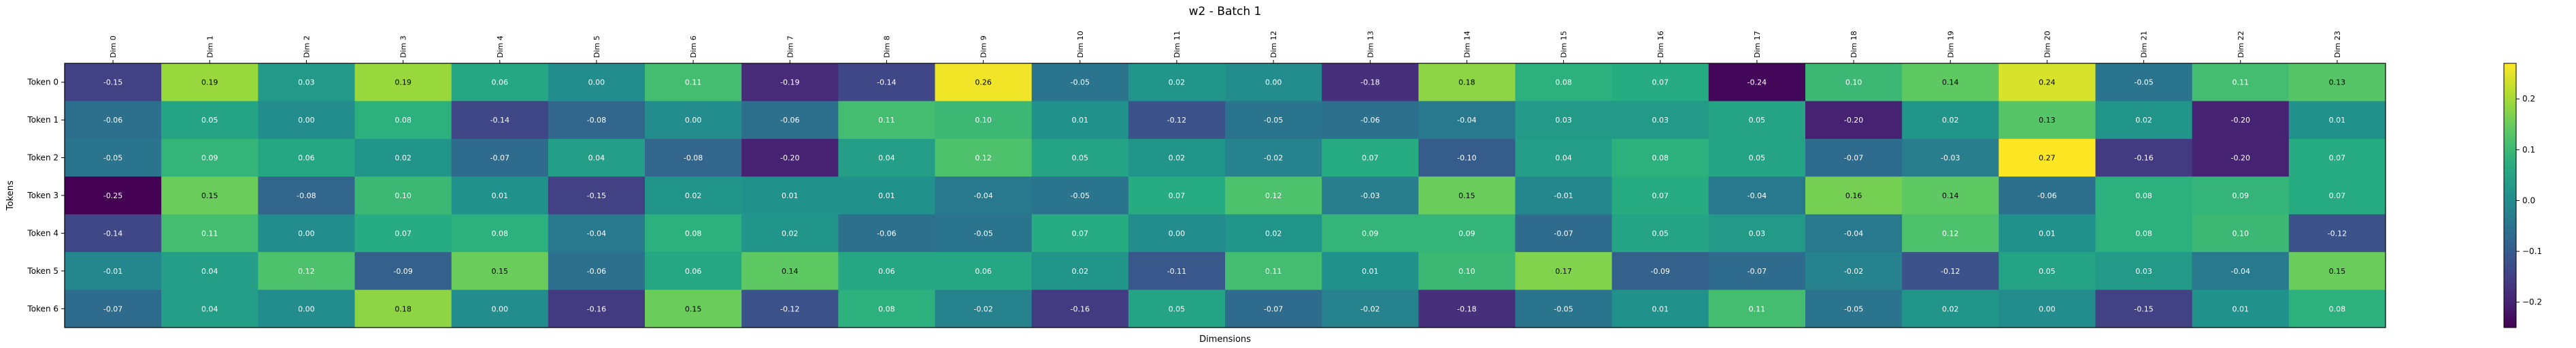  I want to click on cell-value-label: -0.12, so click(1176, 120).